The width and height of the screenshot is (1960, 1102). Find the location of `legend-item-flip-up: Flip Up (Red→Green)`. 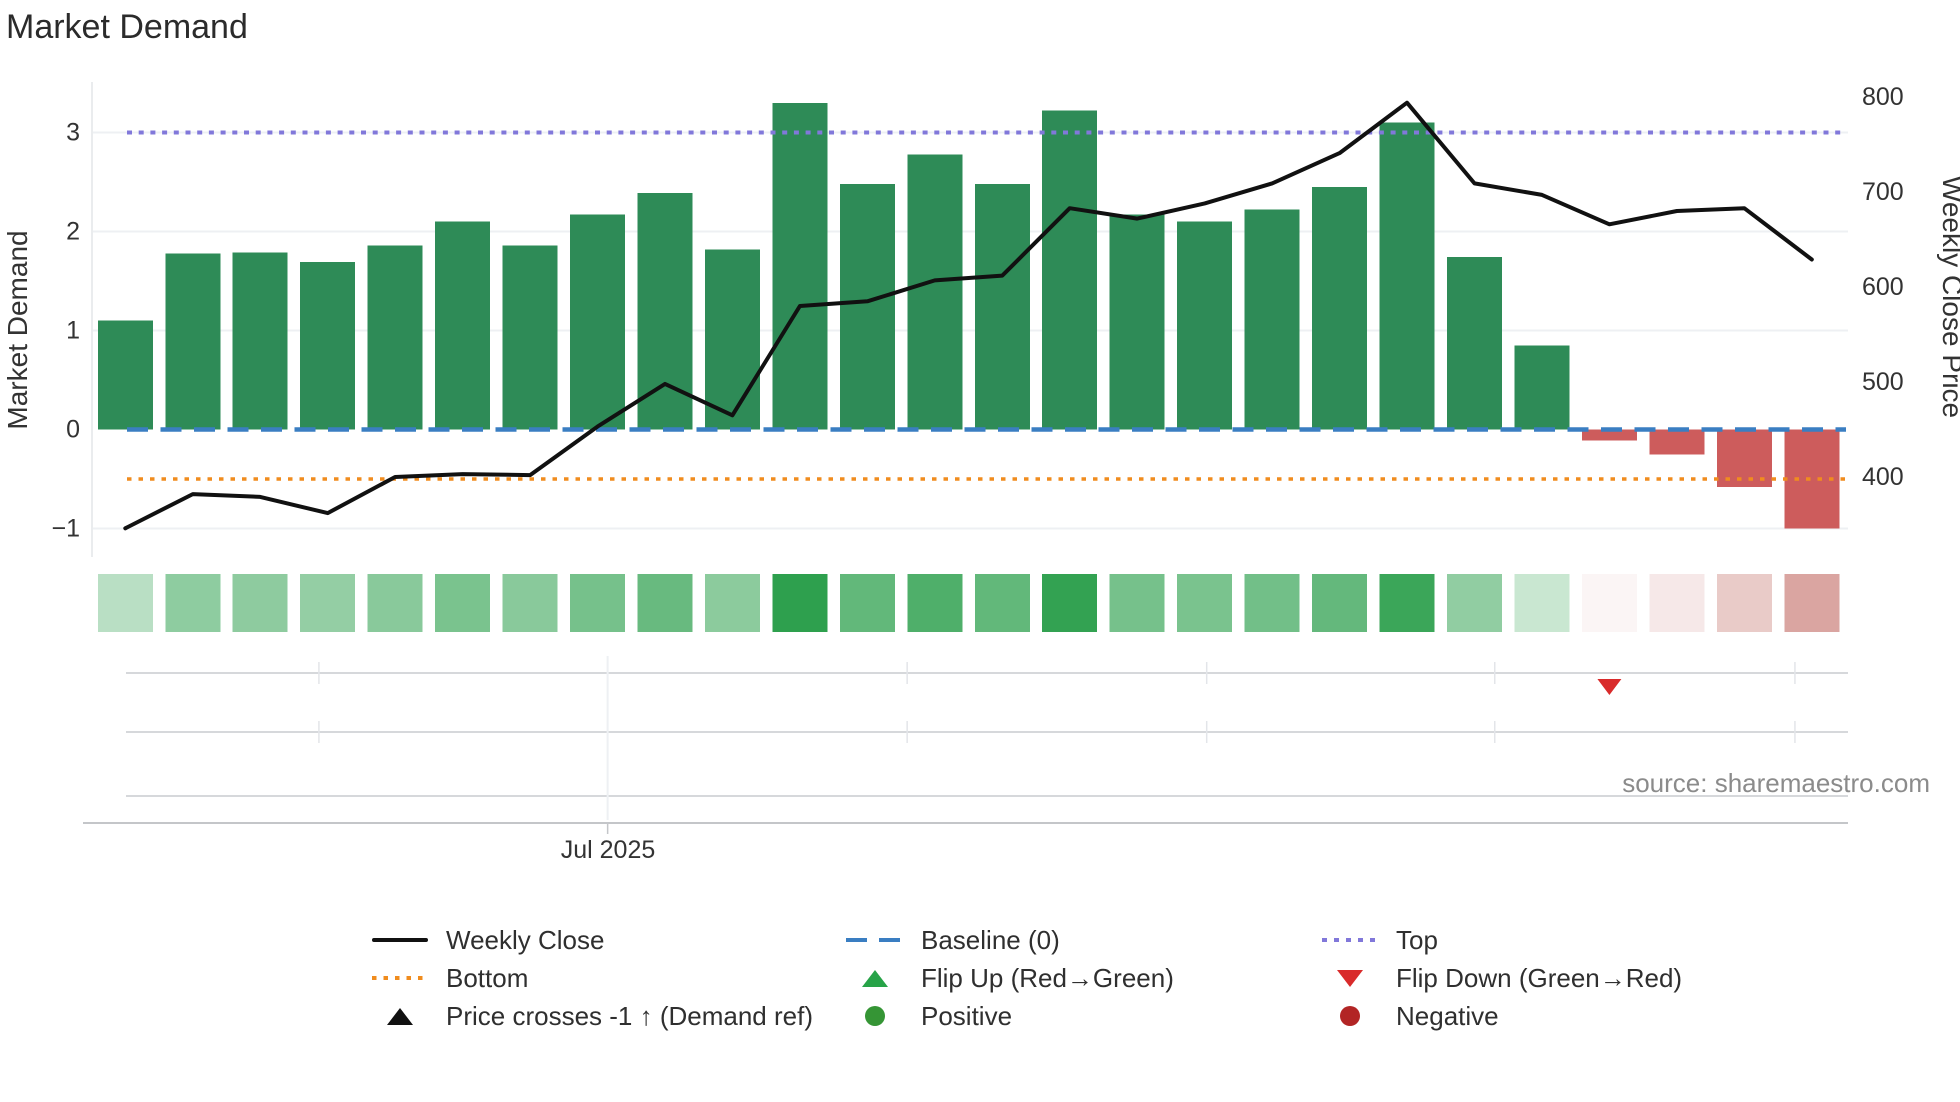

legend-item-flip-up: Flip Up (Red→Green) is located at coordinates (1008, 978).